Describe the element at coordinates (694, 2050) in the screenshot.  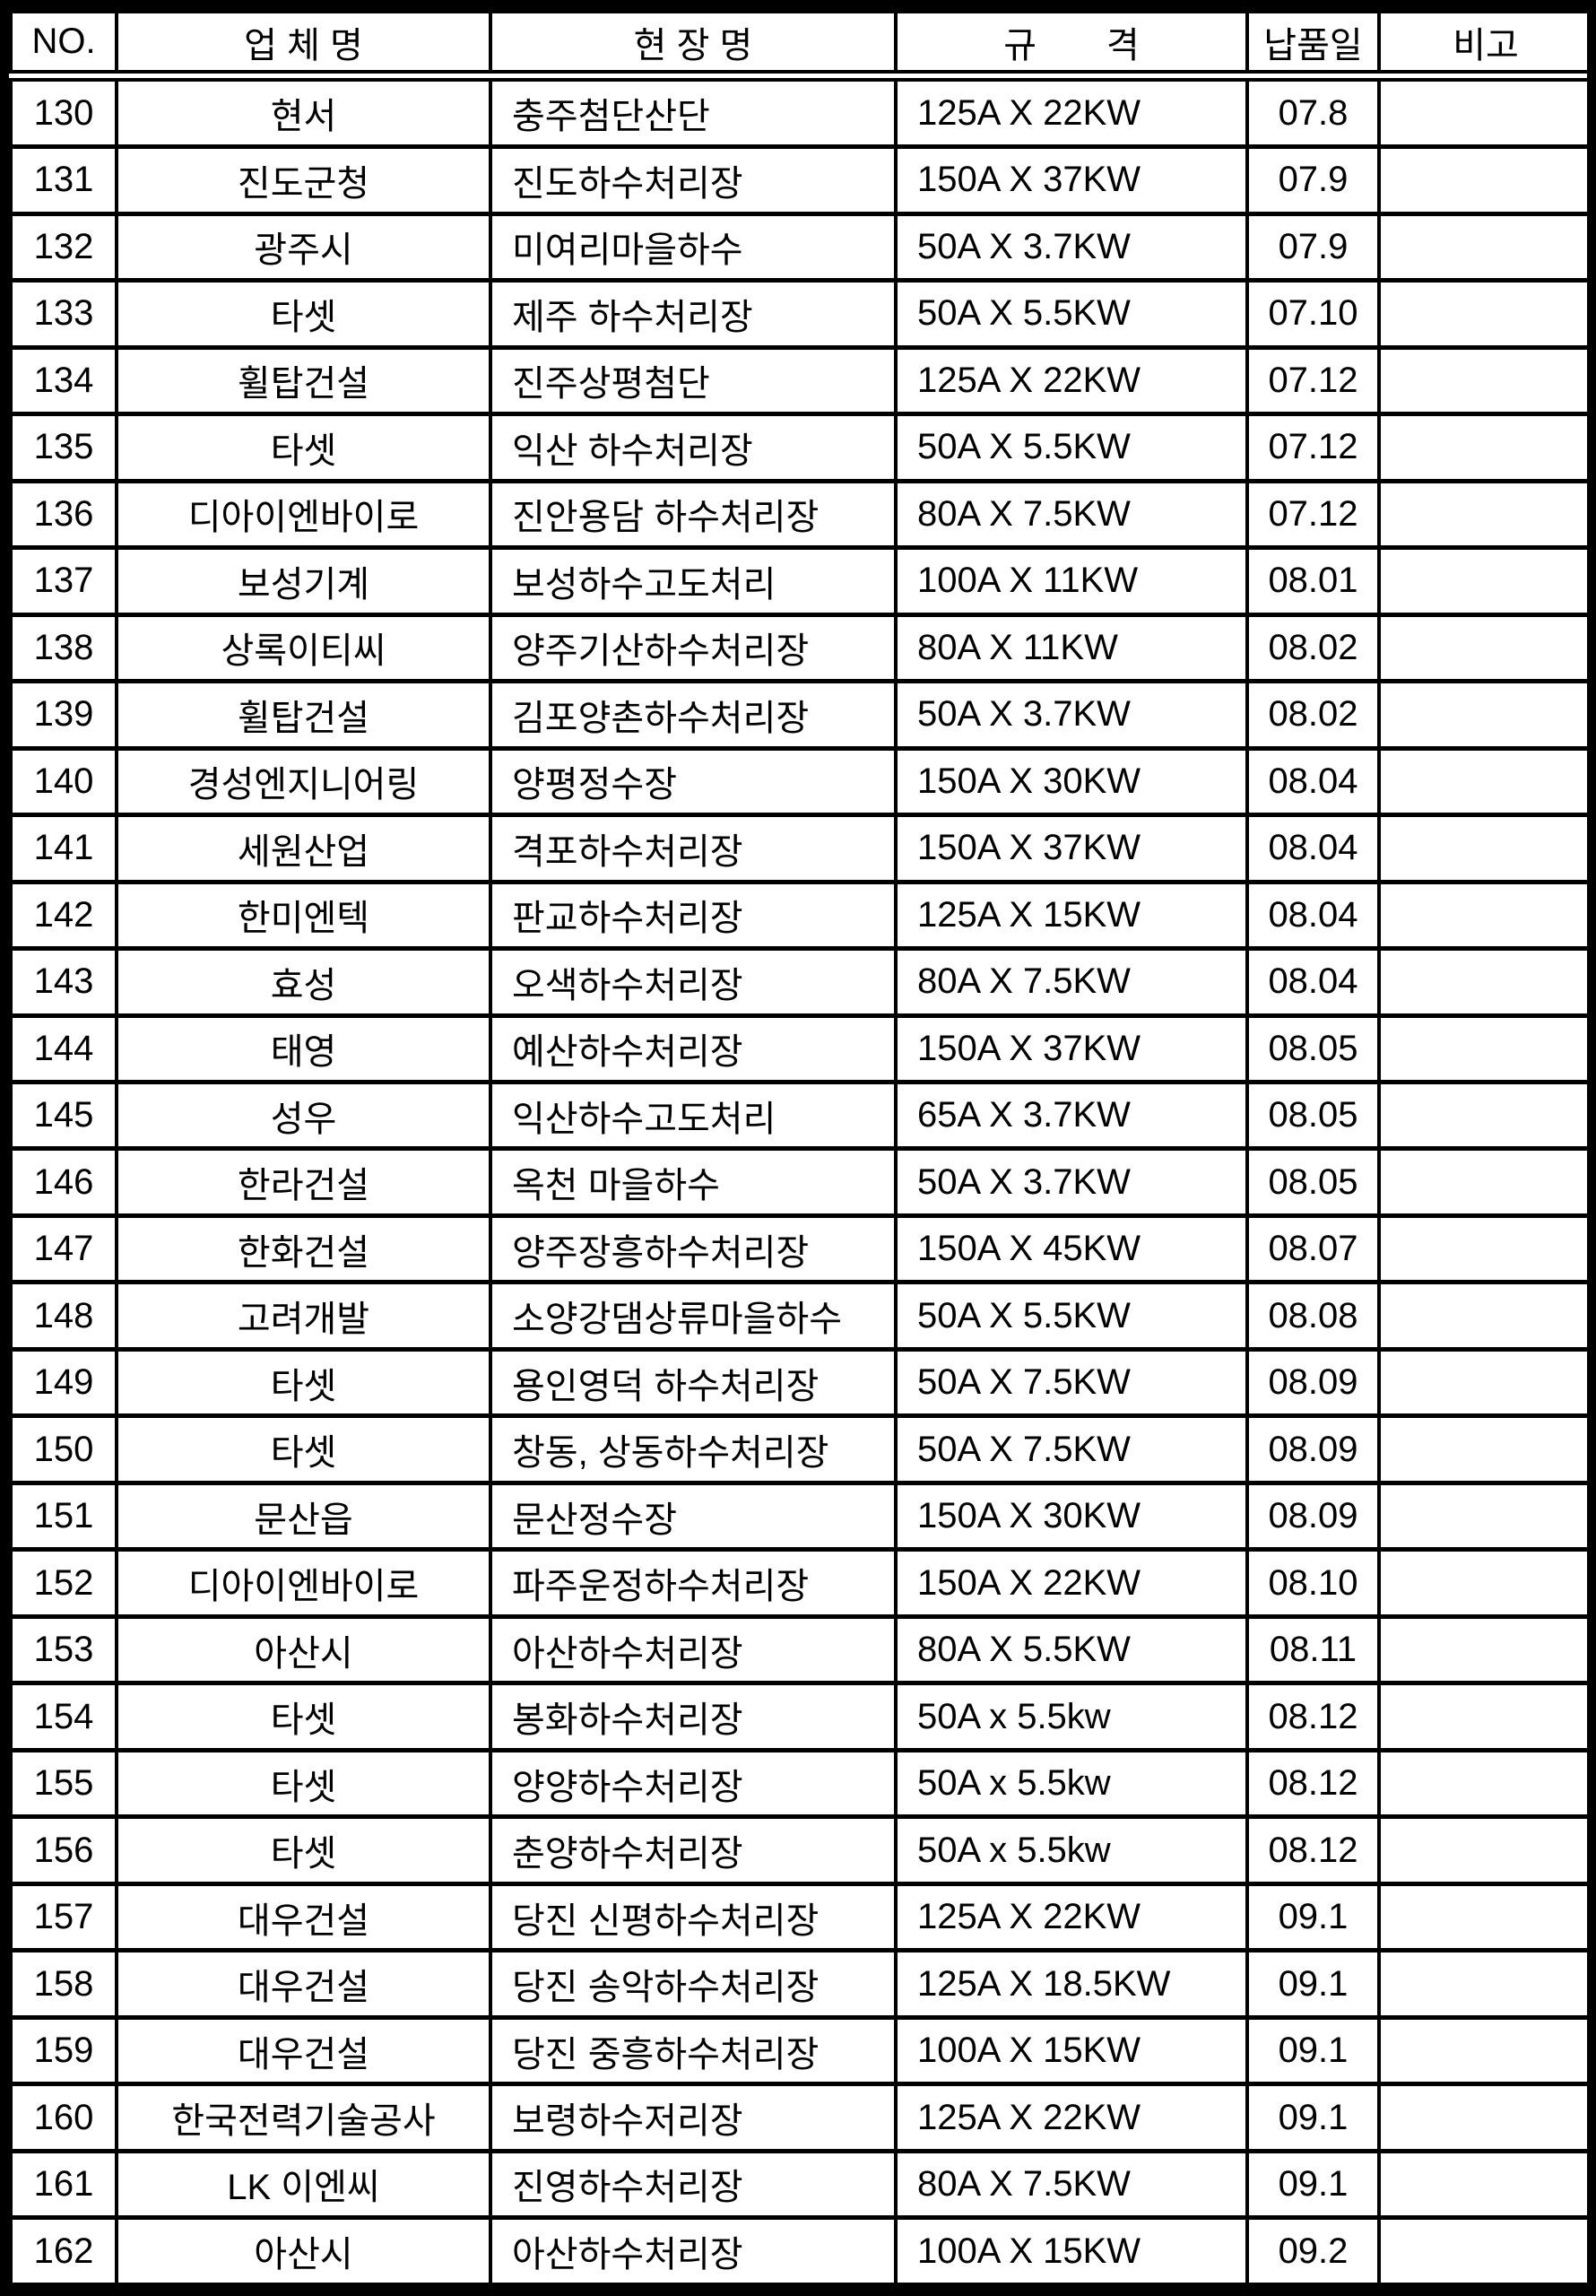
I see `cell-site: 당진 중흥하수처리장` at that location.